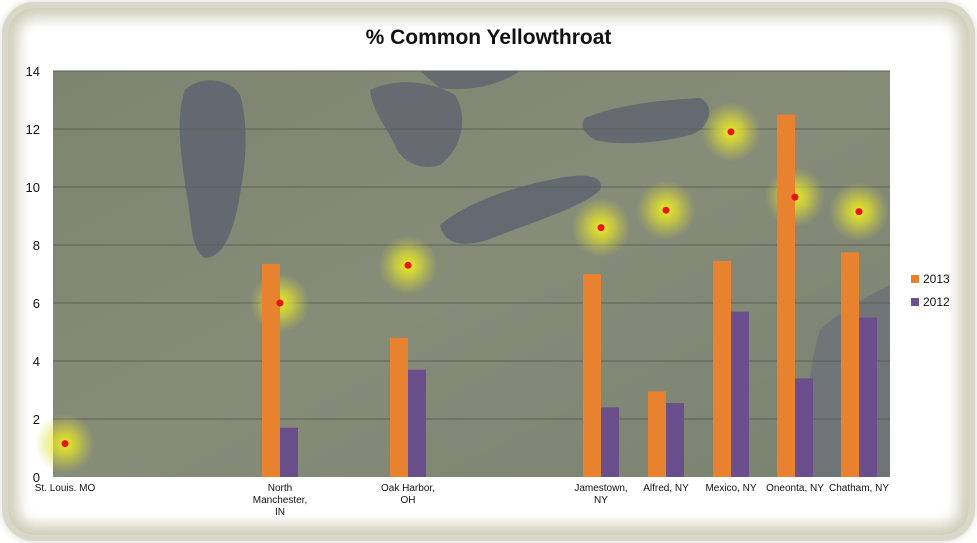 Image resolution: width=977 pixels, height=543 pixels. I want to click on x-tick-label: Mexico, NY, so click(730, 488).